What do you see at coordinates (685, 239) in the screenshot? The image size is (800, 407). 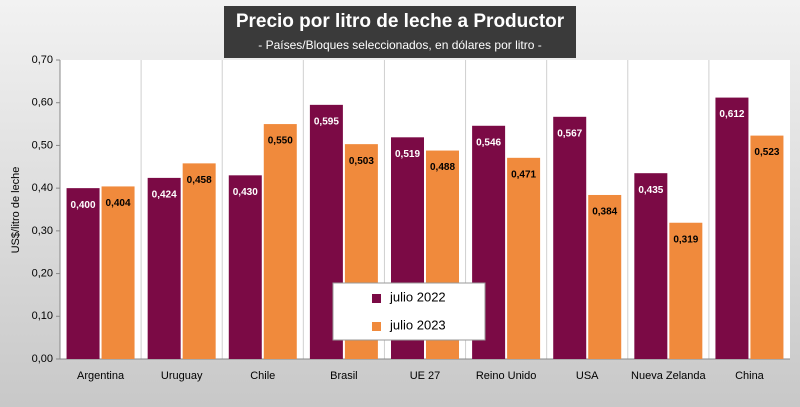 I see `value-label: 0,319` at bounding box center [685, 239].